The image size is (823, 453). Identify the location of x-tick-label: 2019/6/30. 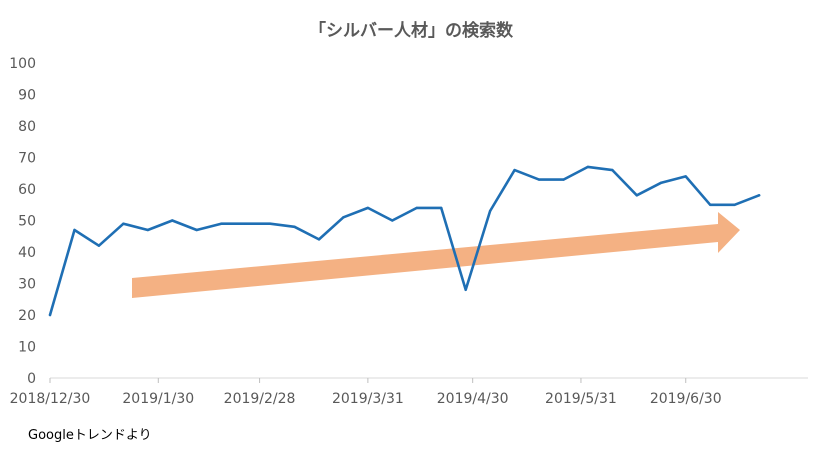
(686, 399).